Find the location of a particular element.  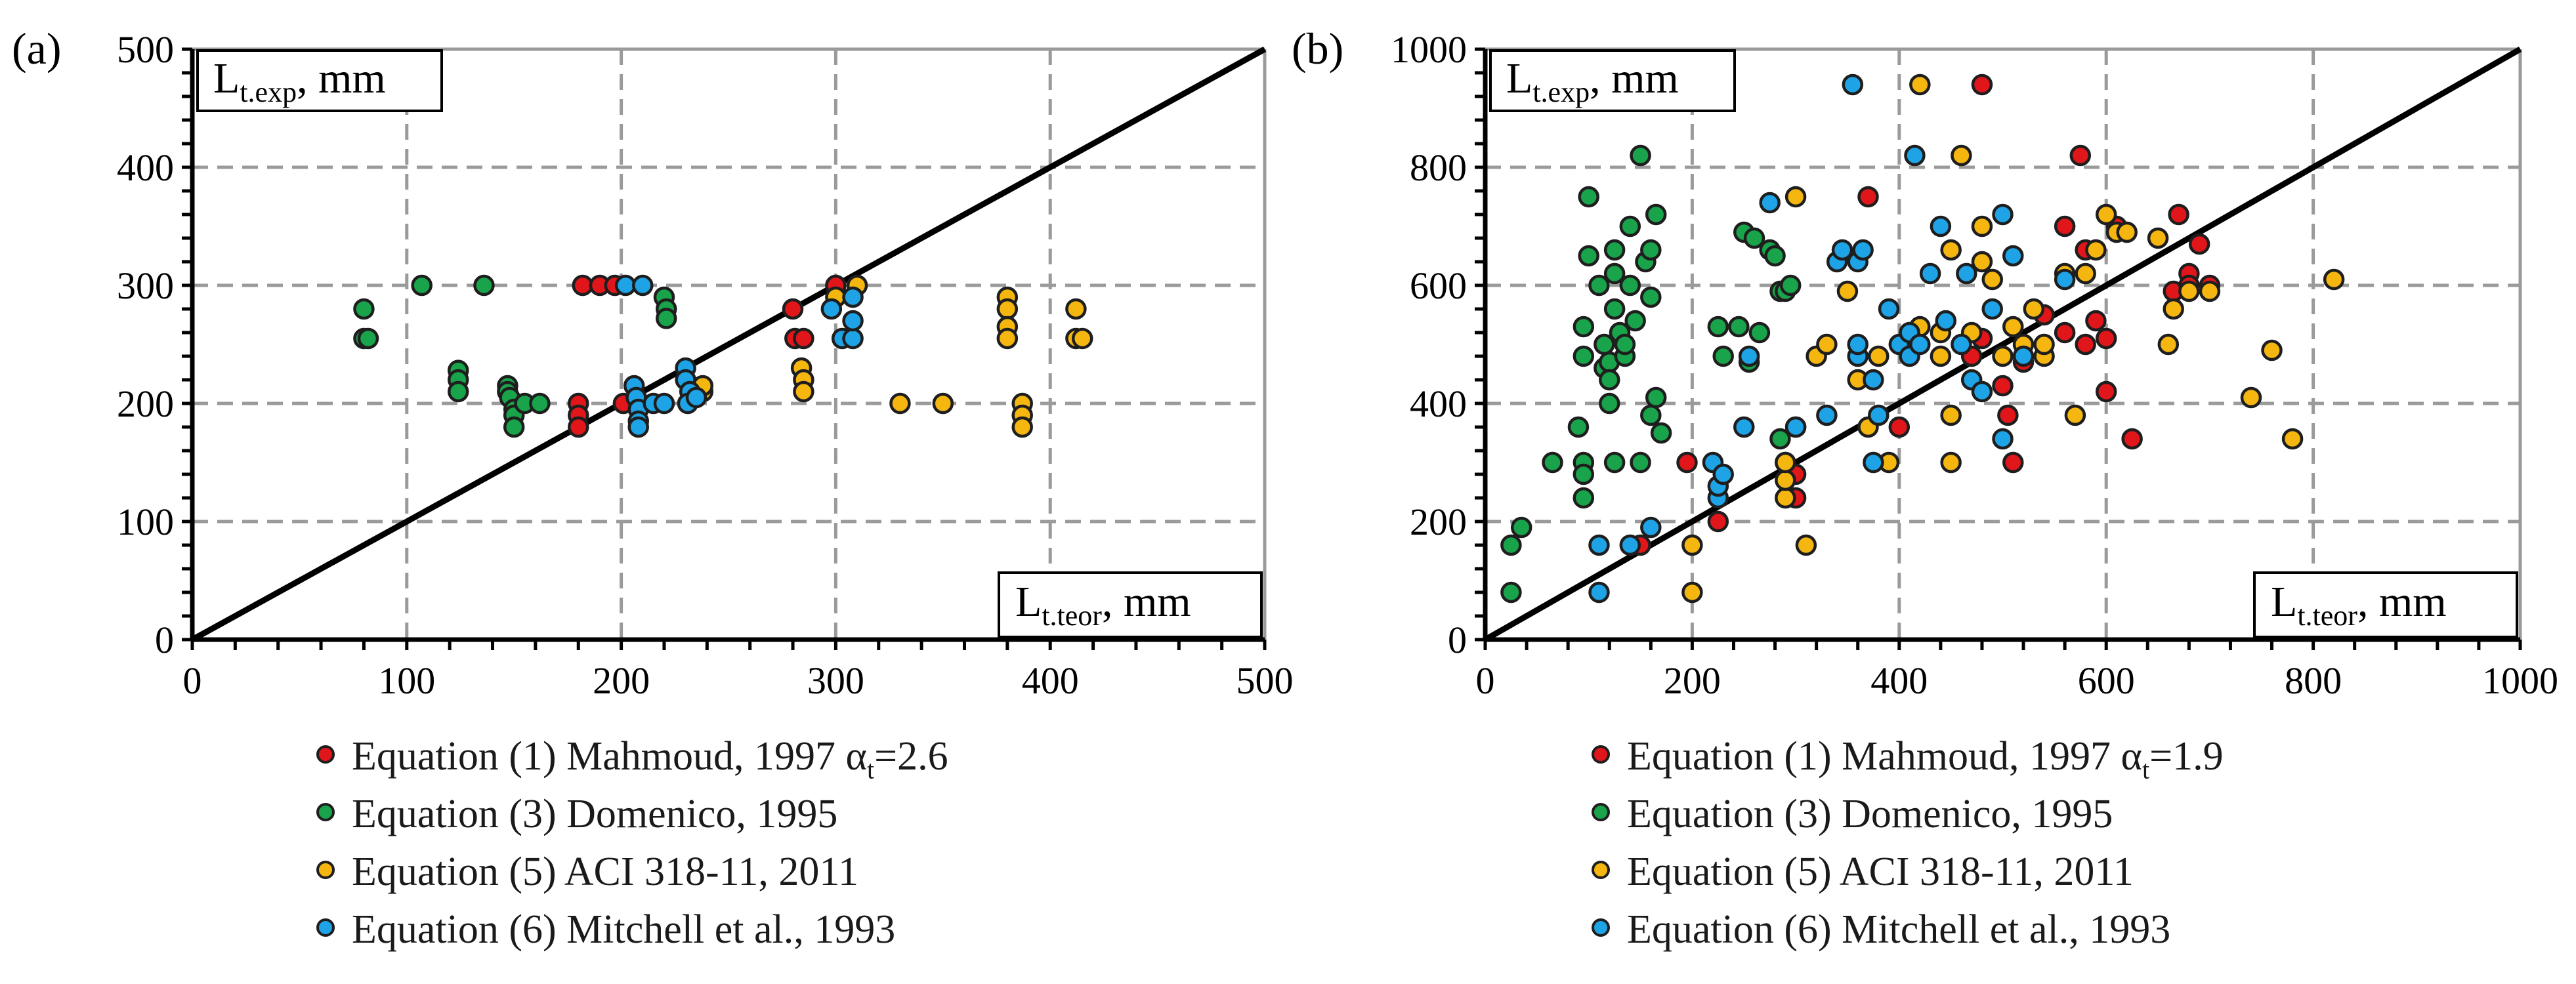

x-axis-label-box: Lt.teor, mm is located at coordinates (2385, 604).